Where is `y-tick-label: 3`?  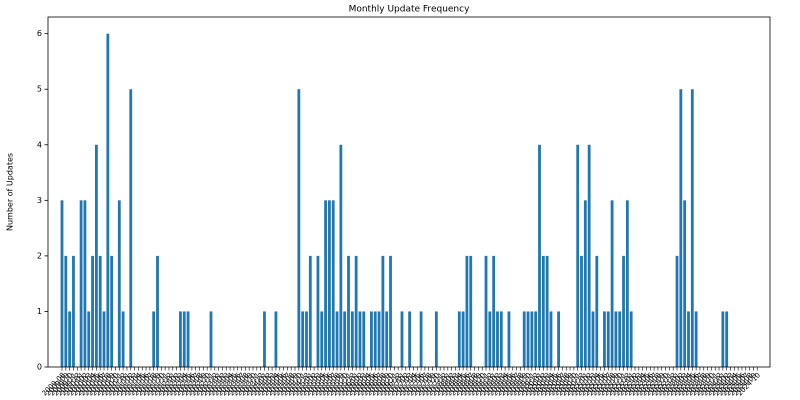 y-tick-label: 3 is located at coordinates (39, 200).